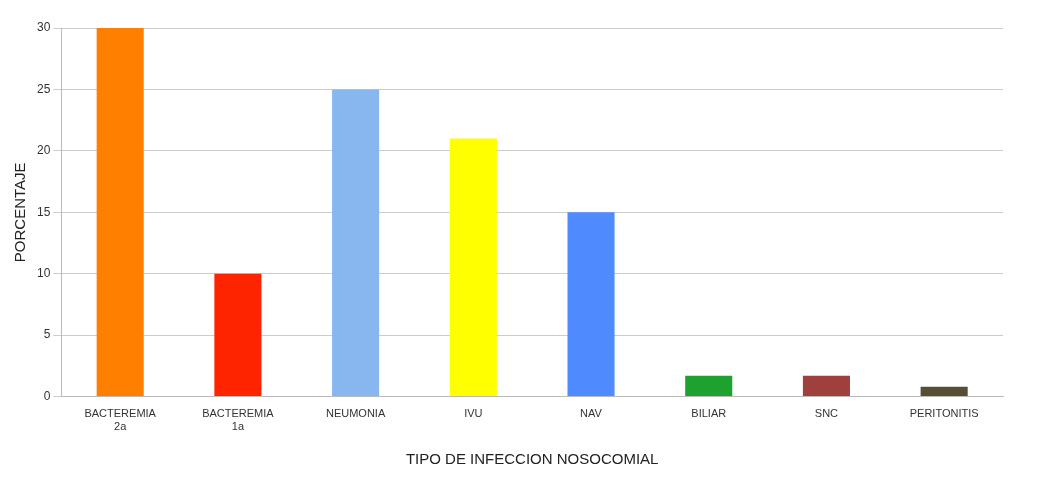 The image size is (1045, 487). What do you see at coordinates (43, 27) in the screenshot?
I see `y-tick-label: 30` at bounding box center [43, 27].